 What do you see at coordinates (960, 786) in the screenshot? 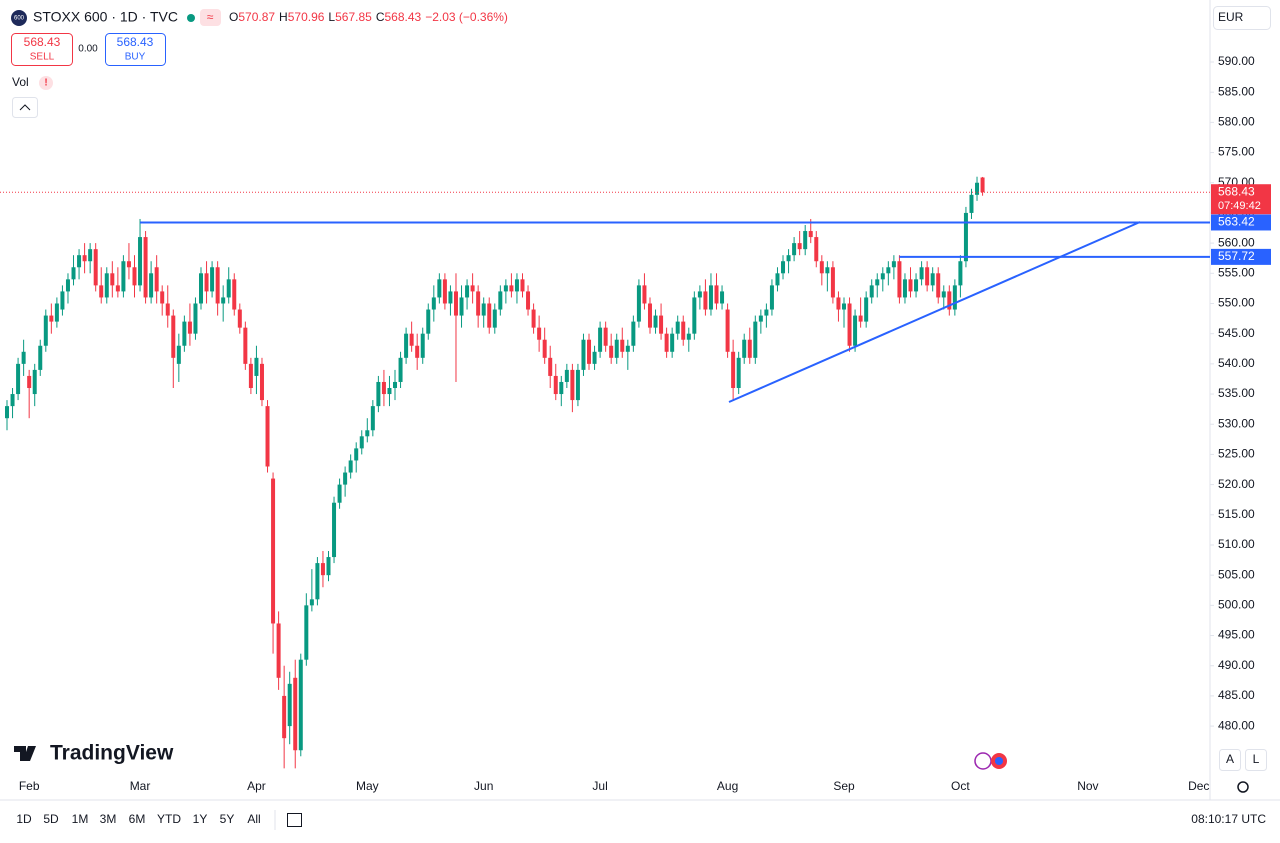
I see `x-tick-label: Oct` at bounding box center [960, 786].